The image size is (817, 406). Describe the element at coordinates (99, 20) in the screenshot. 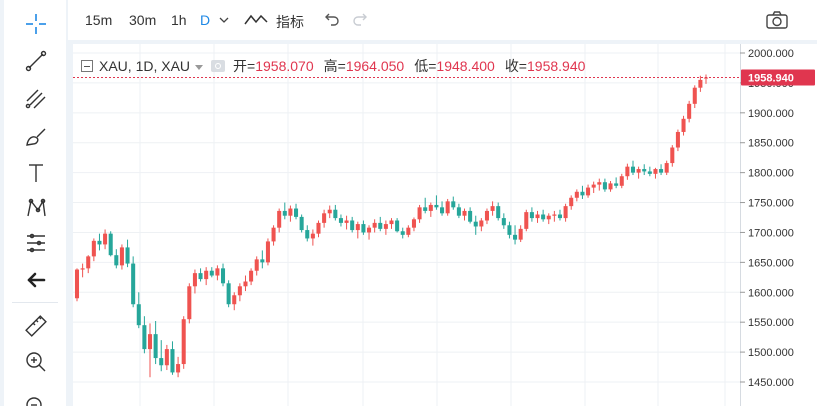

I see `timeframe-15m: 15m` at that location.